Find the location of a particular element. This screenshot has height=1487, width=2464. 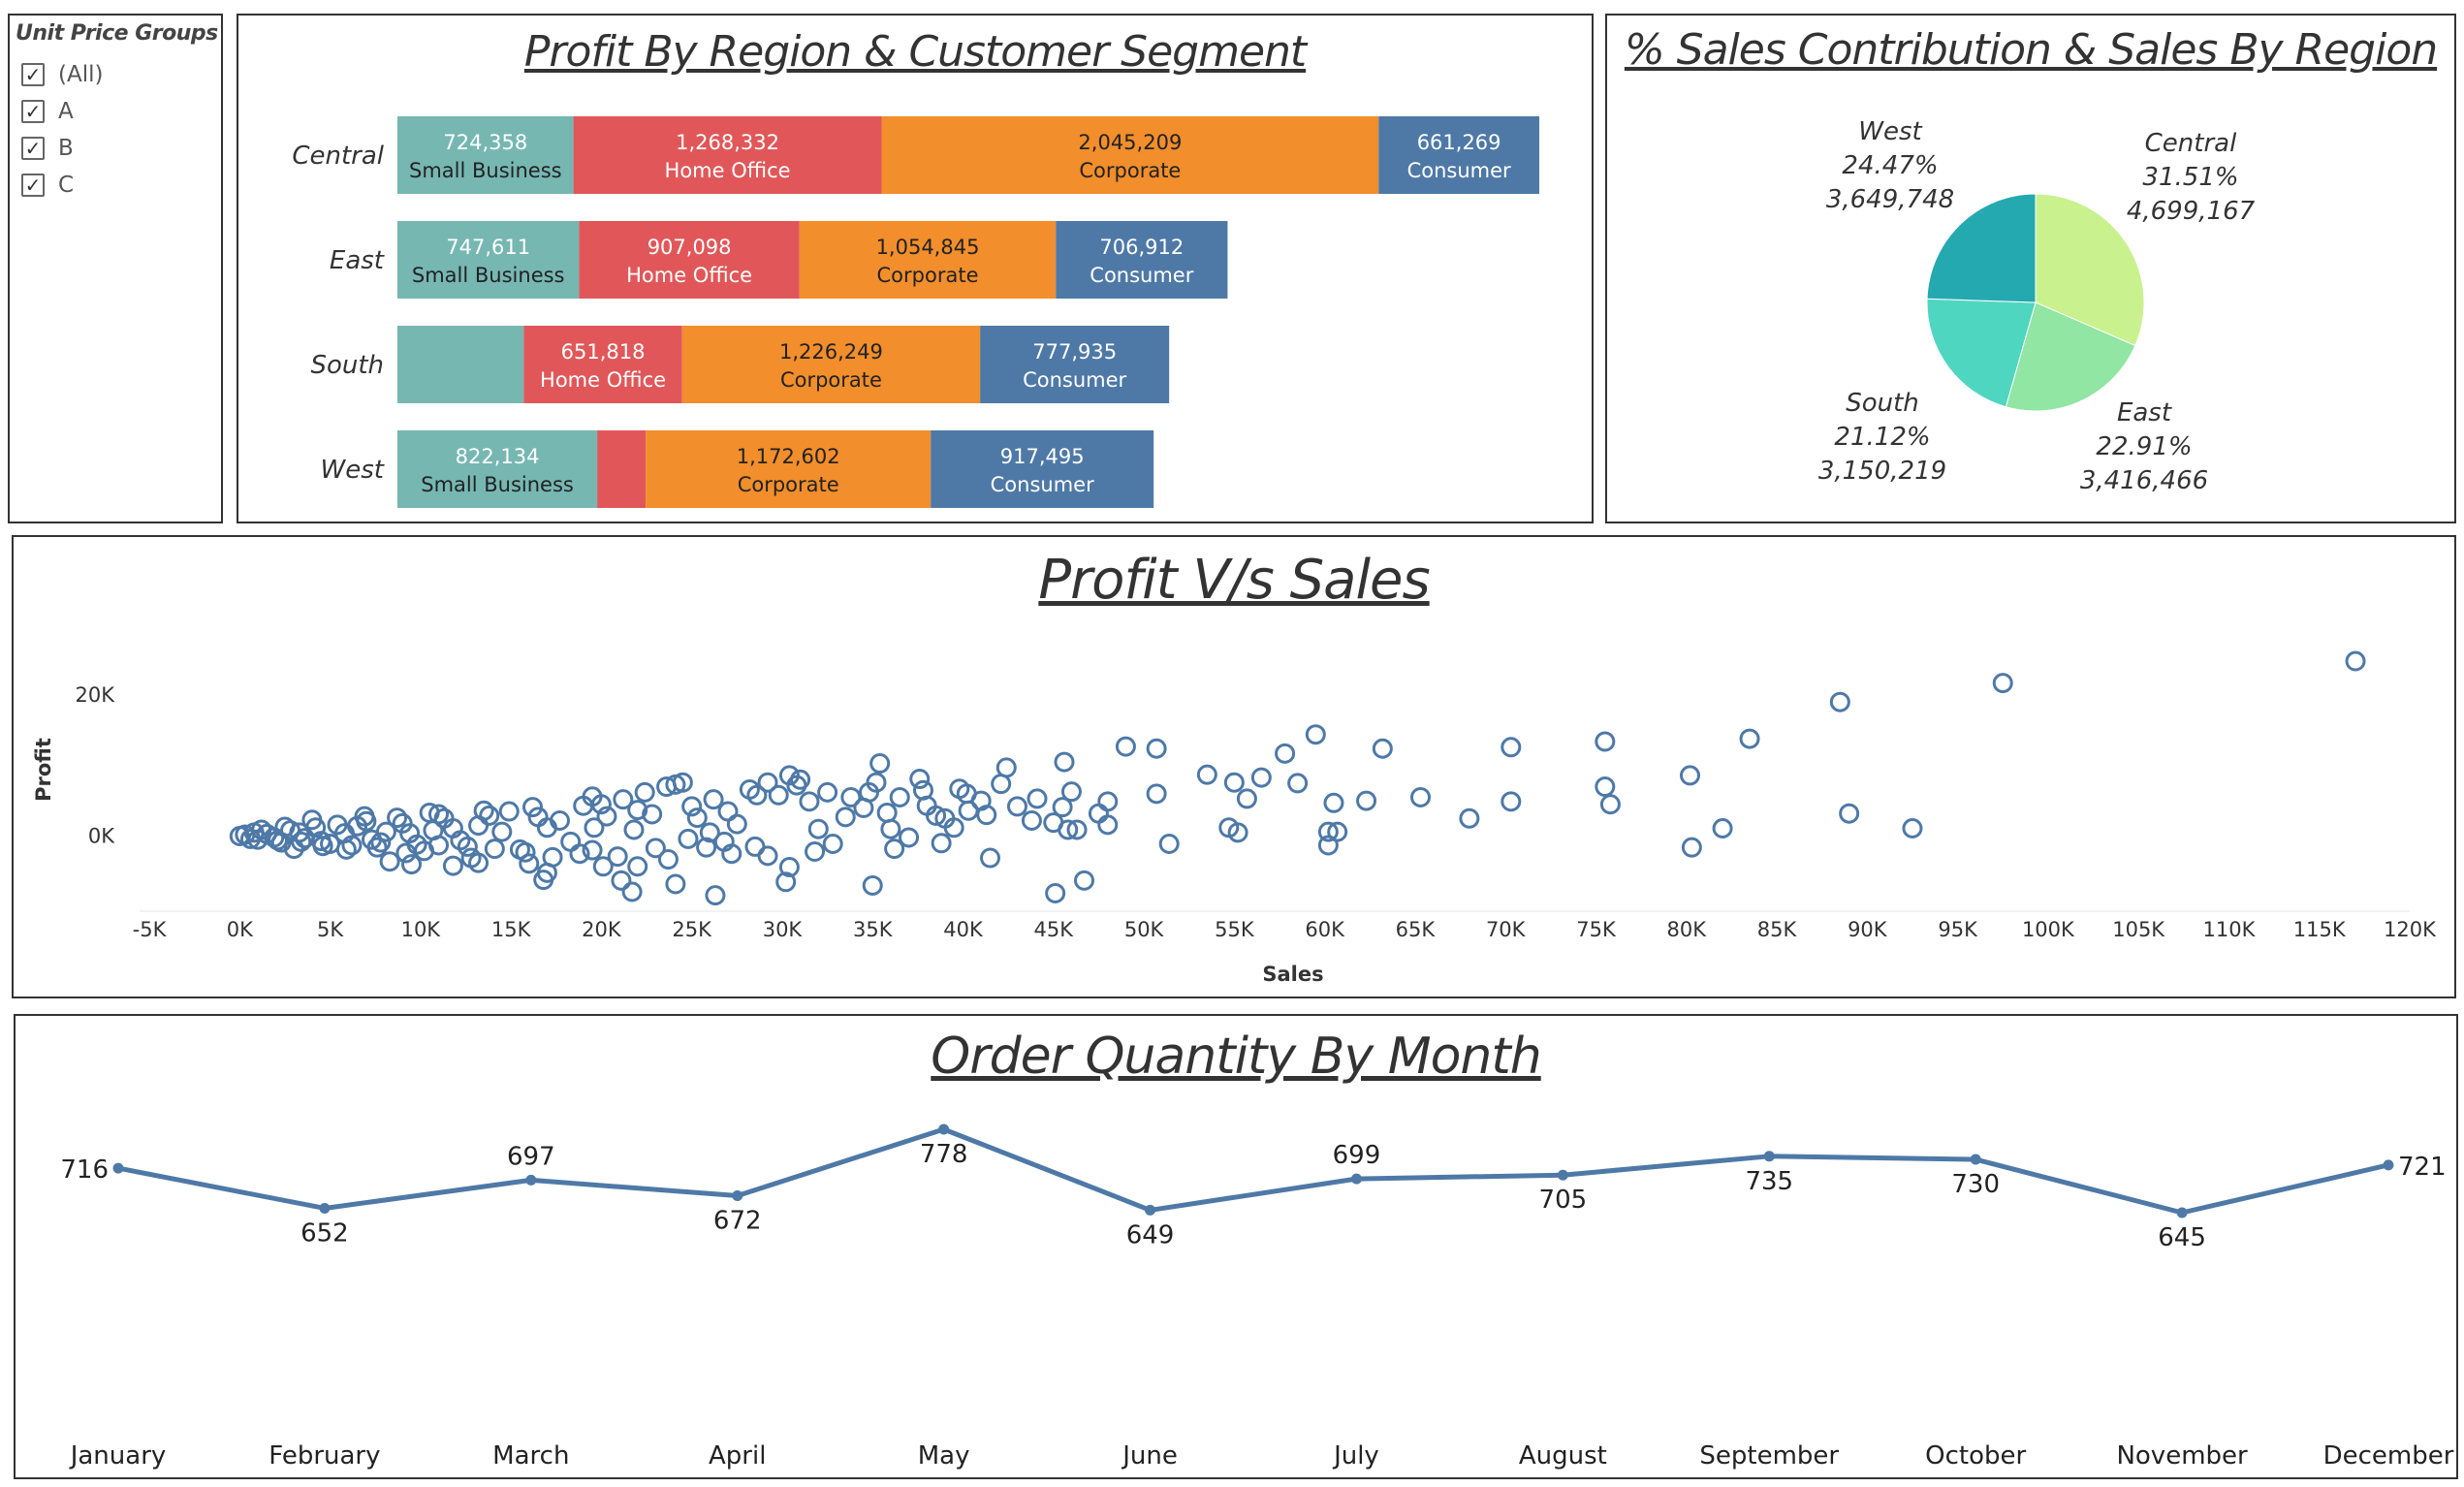

filter-item-all: ✓ (All) is located at coordinates (62, 74).